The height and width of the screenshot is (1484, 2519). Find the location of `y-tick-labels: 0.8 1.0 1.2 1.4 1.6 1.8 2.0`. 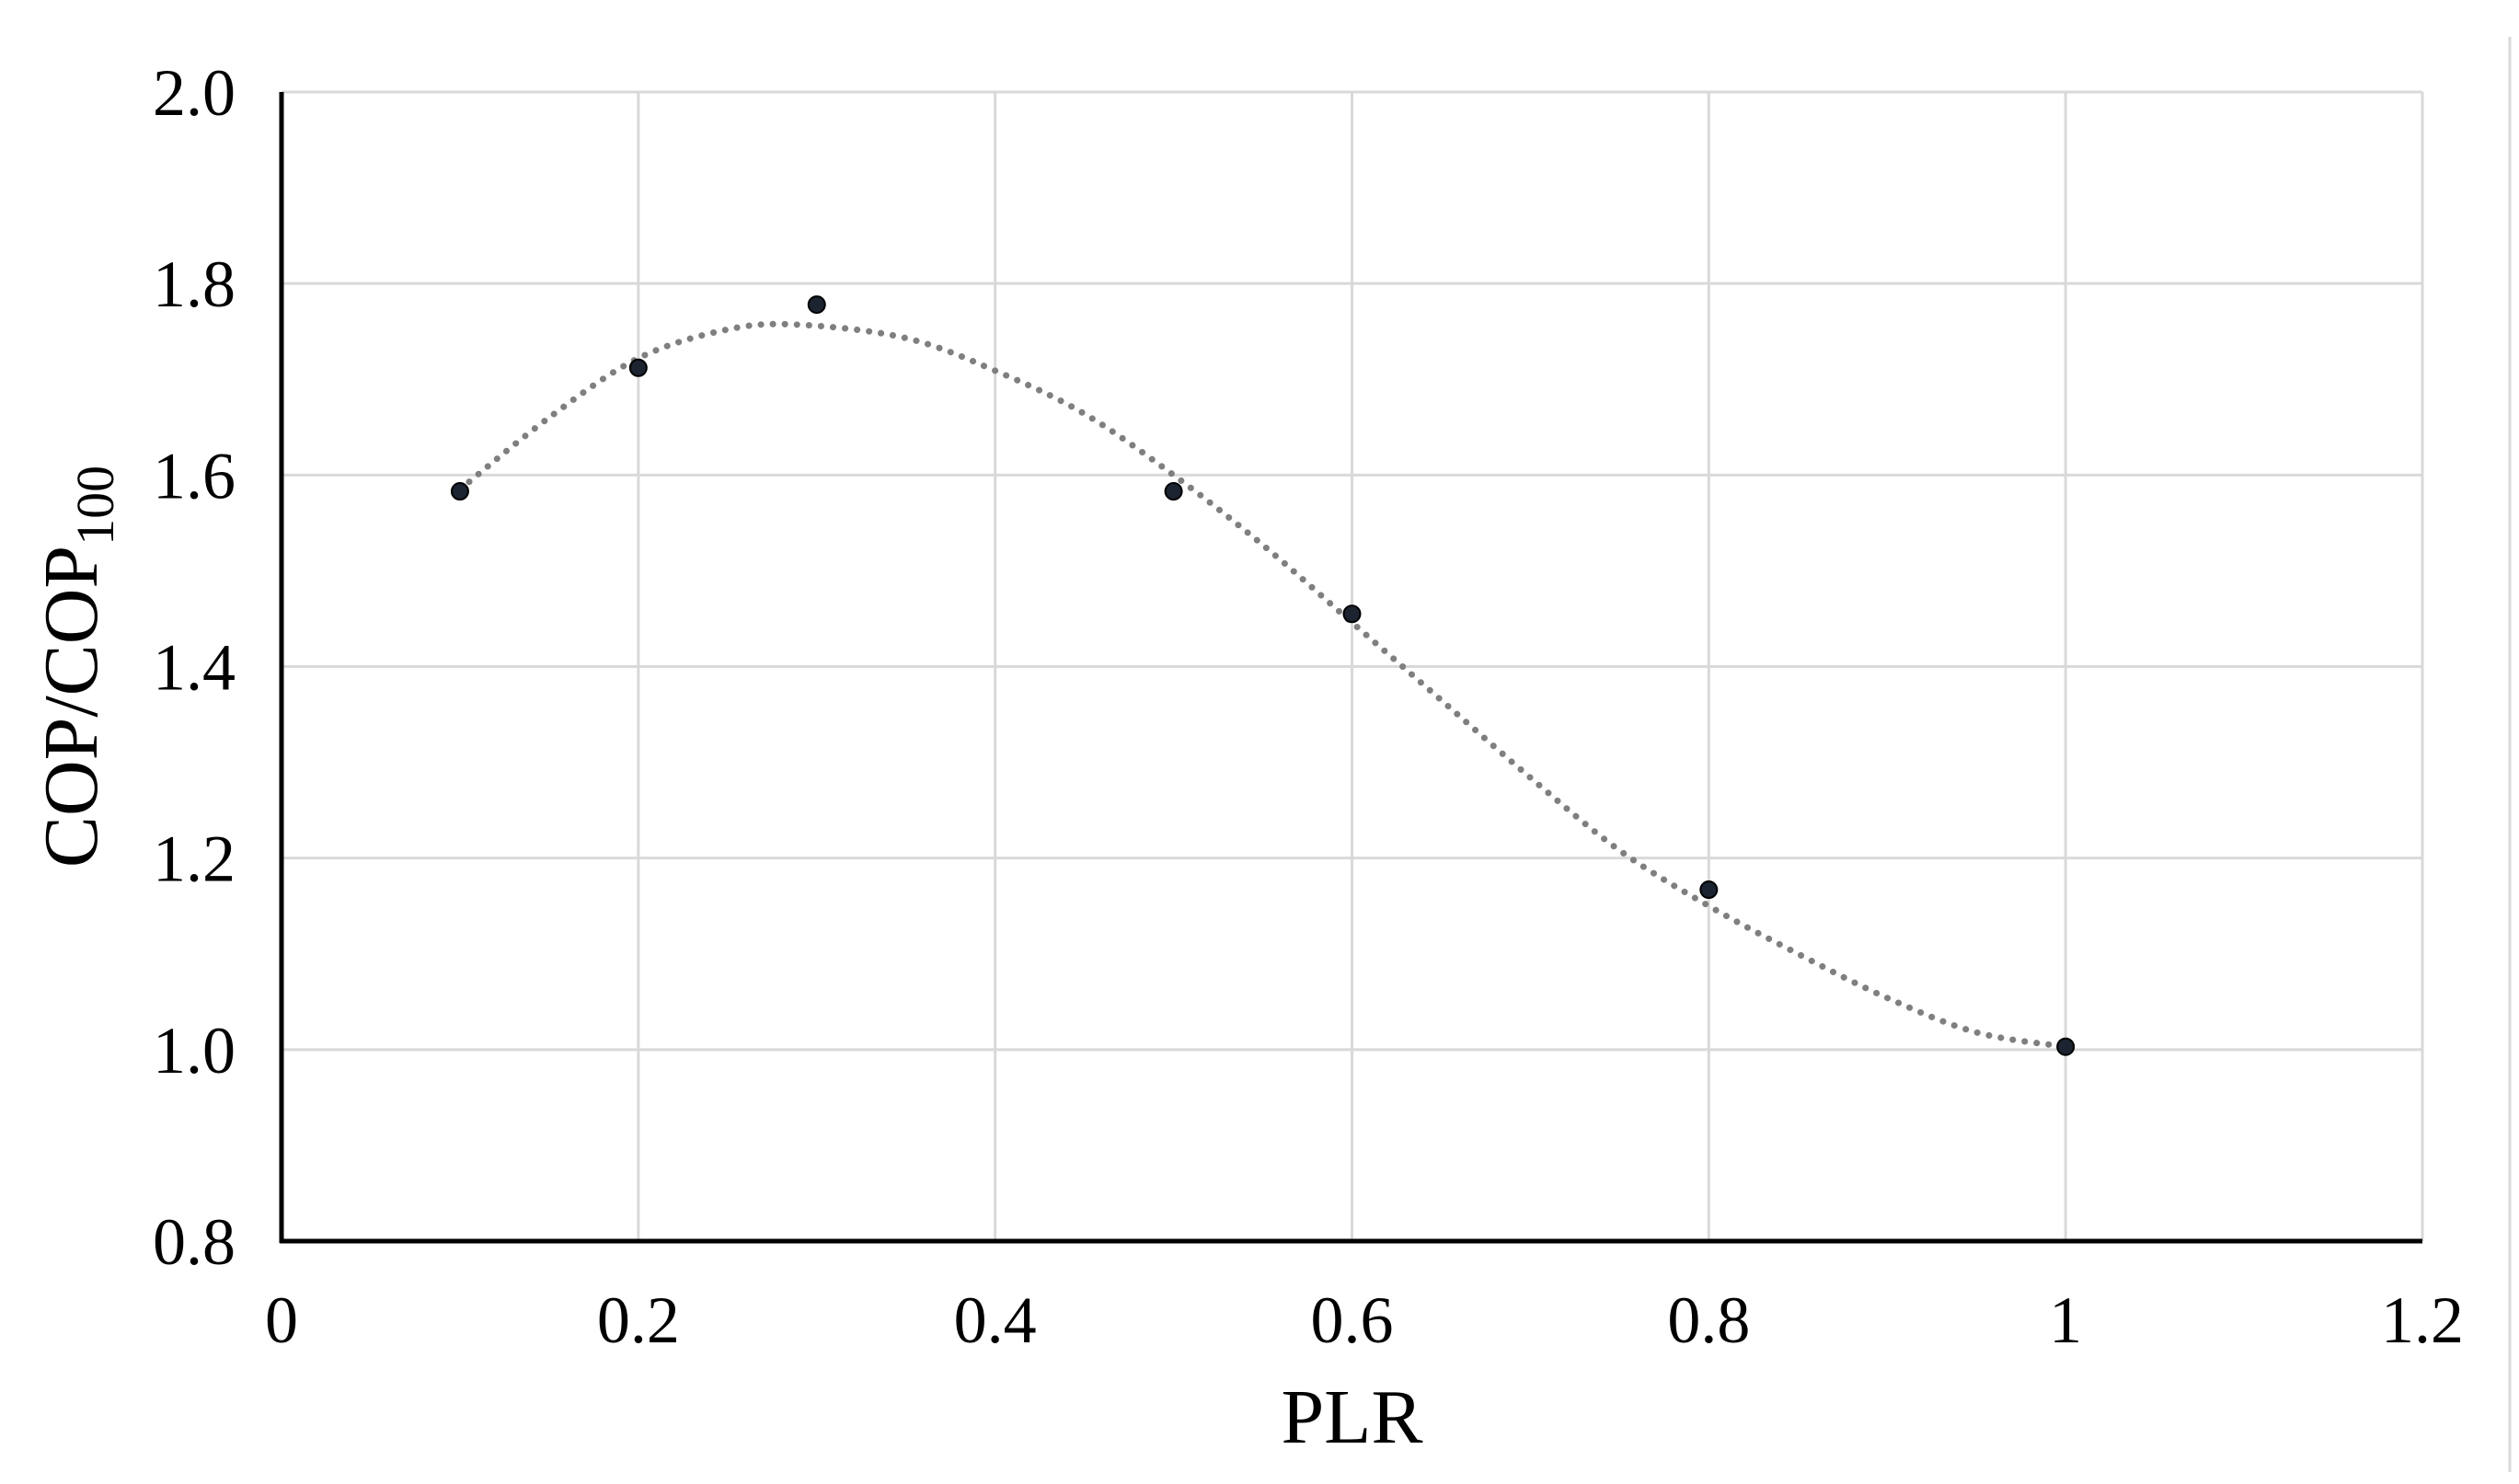

y-tick-labels: 0.8 1.0 1.2 1.4 1.6 1.8 2.0 is located at coordinates (194, 667).